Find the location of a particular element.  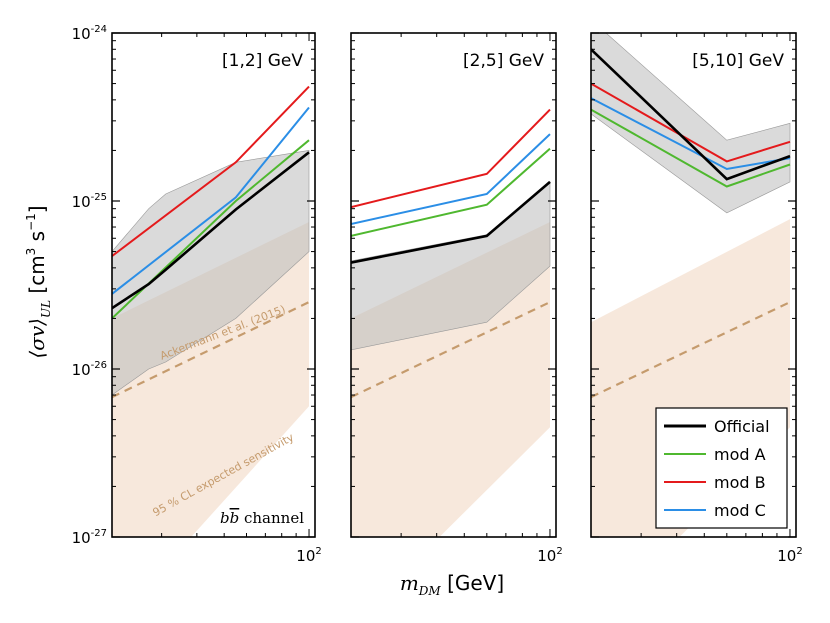

legend-label-modA: mod A is located at coordinates (740, 454).